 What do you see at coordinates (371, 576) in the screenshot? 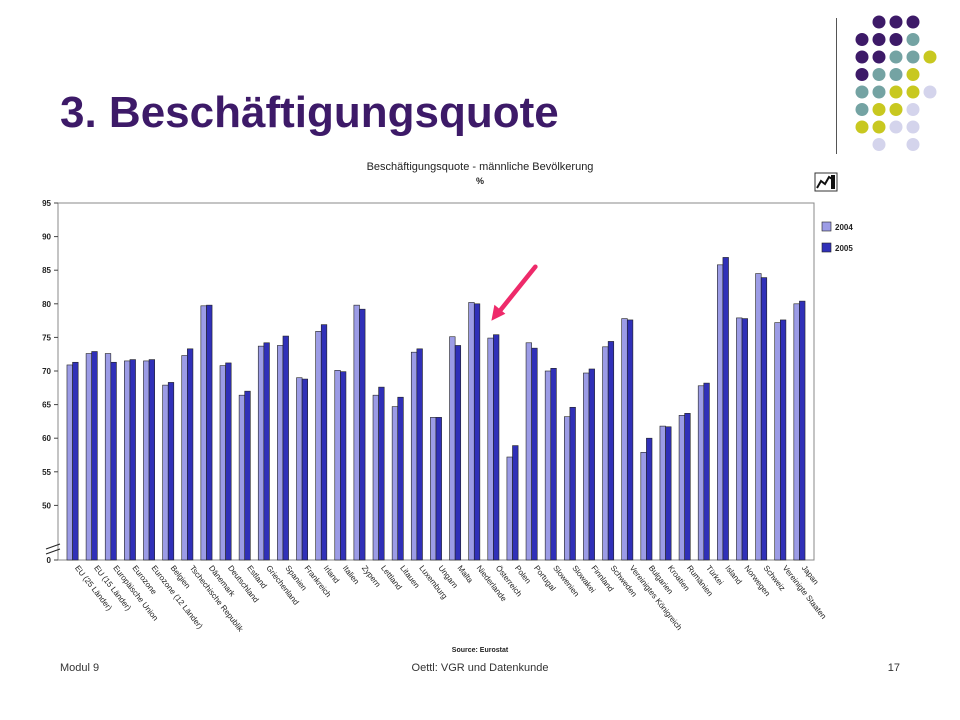
I see `x-tick-label: Zypern` at bounding box center [371, 576].